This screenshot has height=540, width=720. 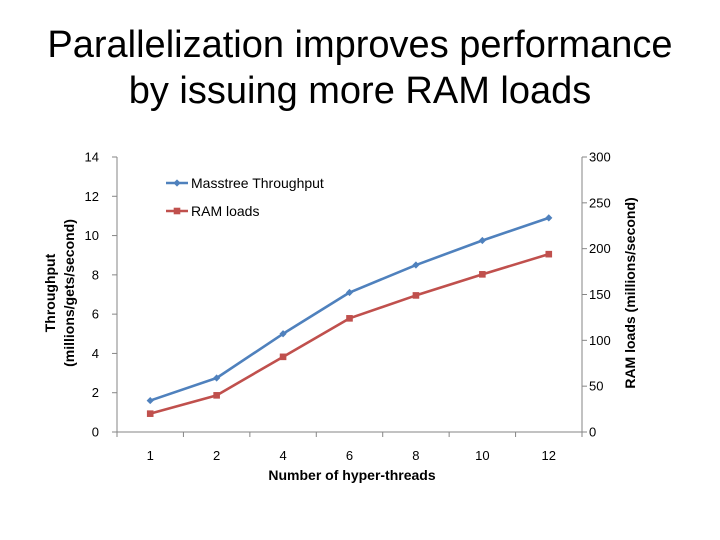 I want to click on y-right-tick-label: 150, so click(x=600, y=294).